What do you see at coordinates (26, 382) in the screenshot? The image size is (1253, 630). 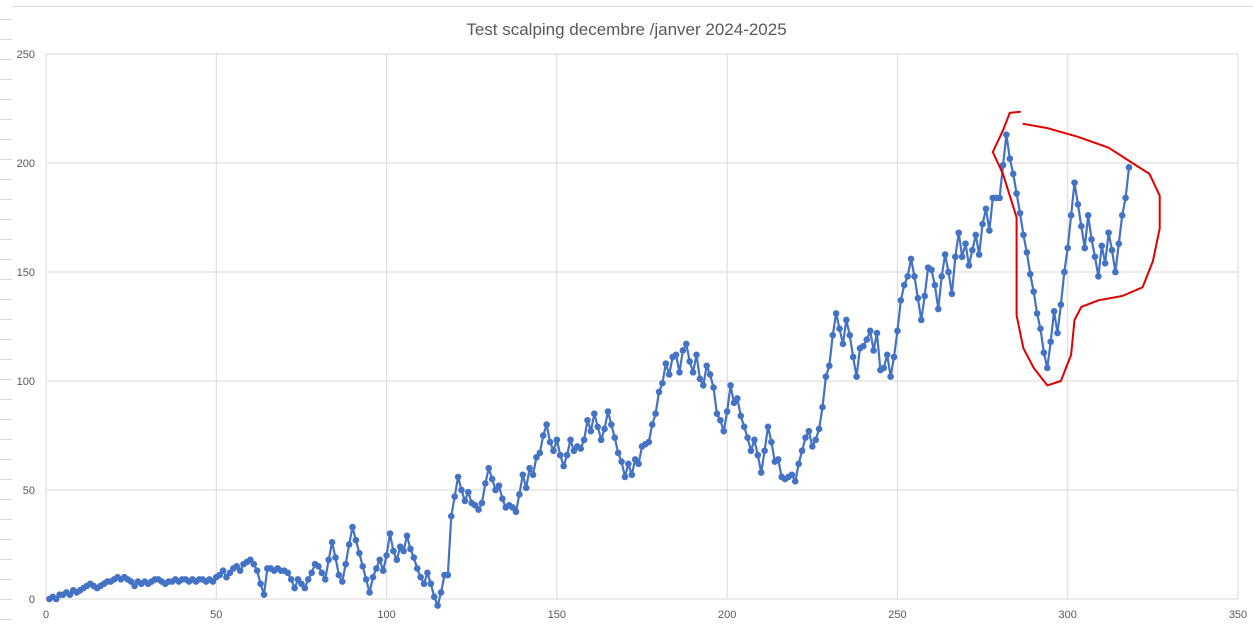 I see `y-tick-label: 100` at bounding box center [26, 382].